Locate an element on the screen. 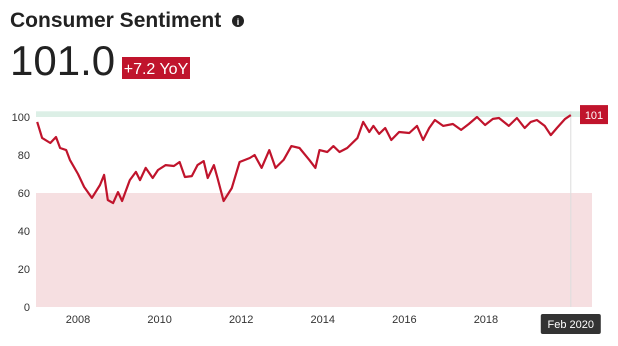 The width and height of the screenshot is (618, 346). info-icon: i is located at coordinates (238, 21).